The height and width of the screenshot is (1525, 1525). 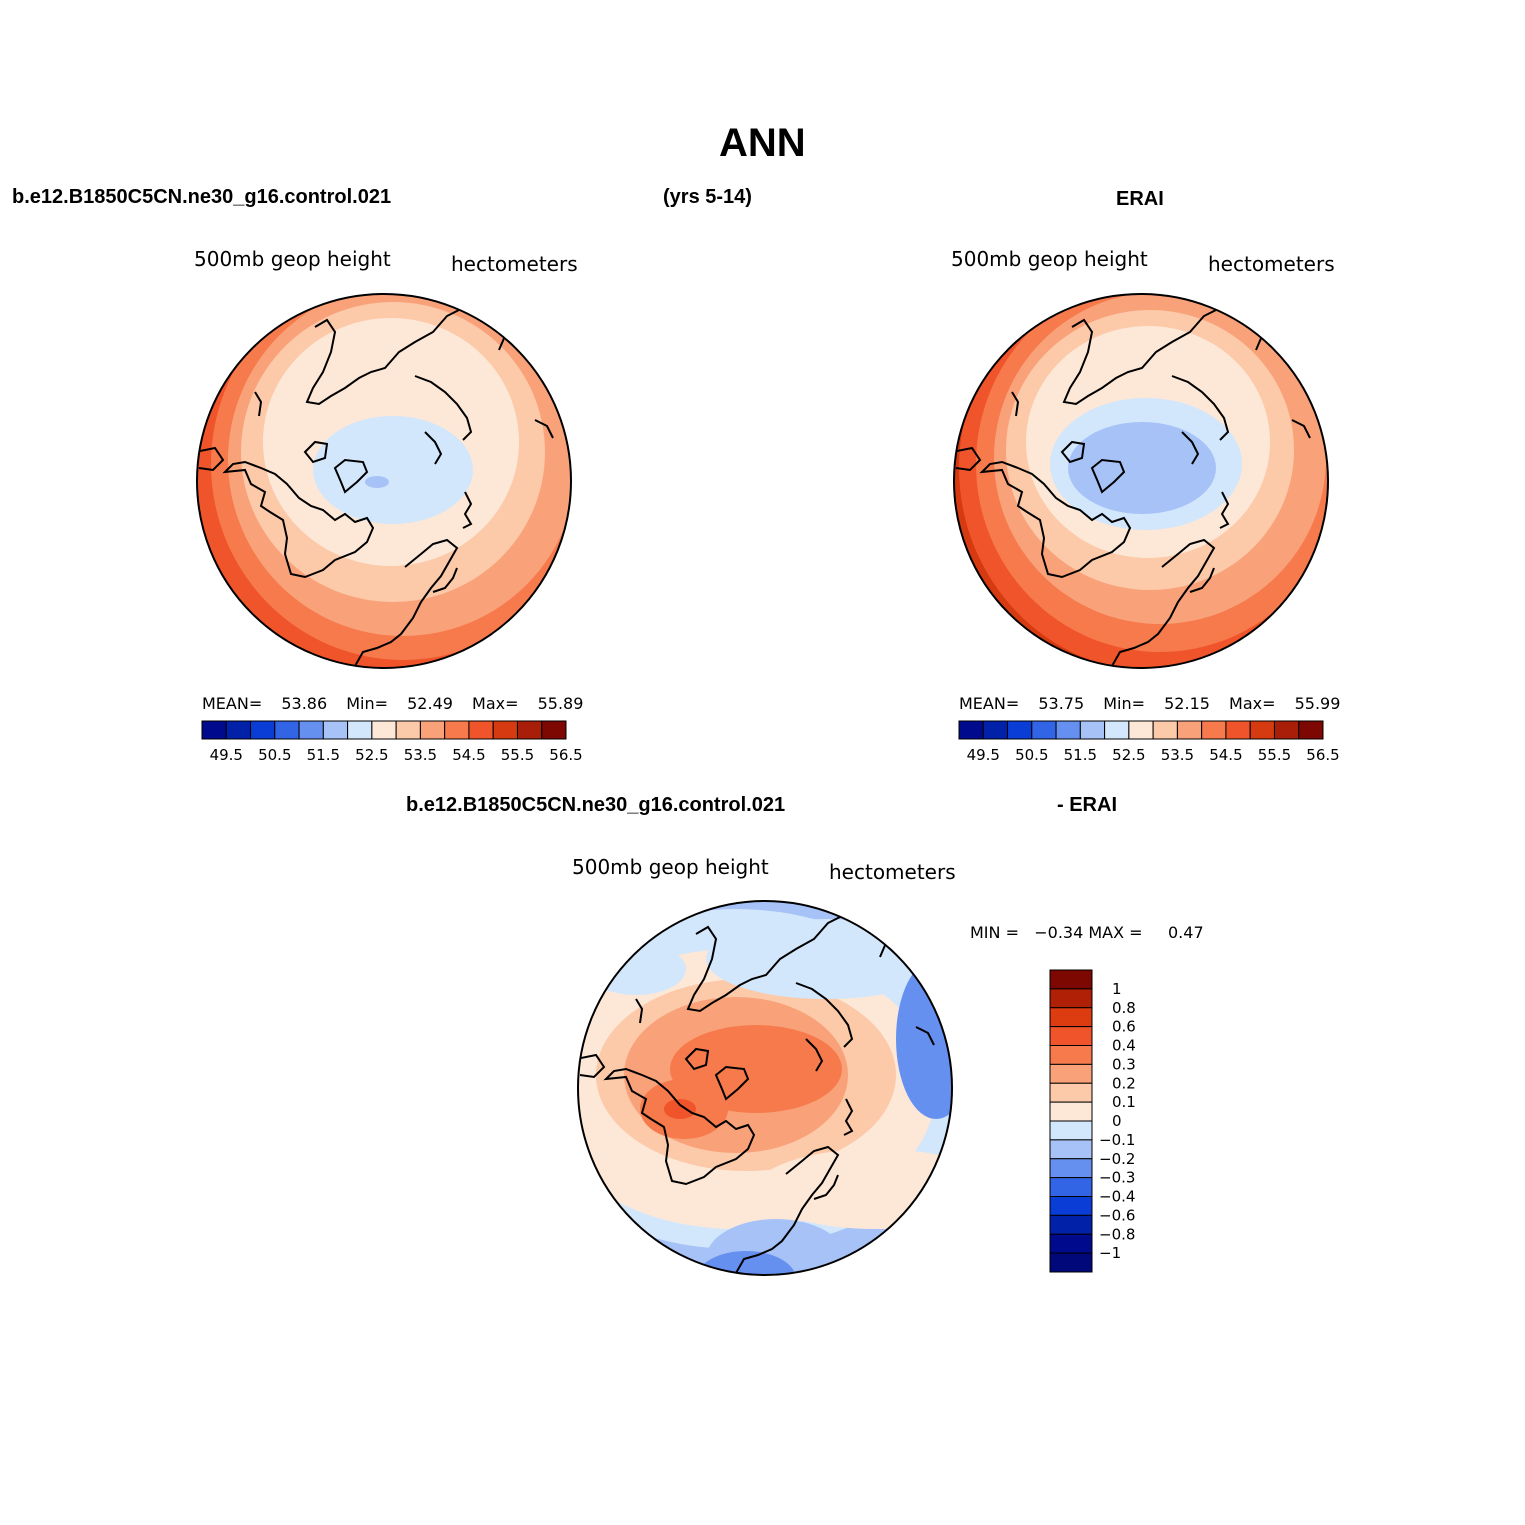 What do you see at coordinates (707, 197) in the screenshot?
I see `years-label: (yrs 5-14)` at bounding box center [707, 197].